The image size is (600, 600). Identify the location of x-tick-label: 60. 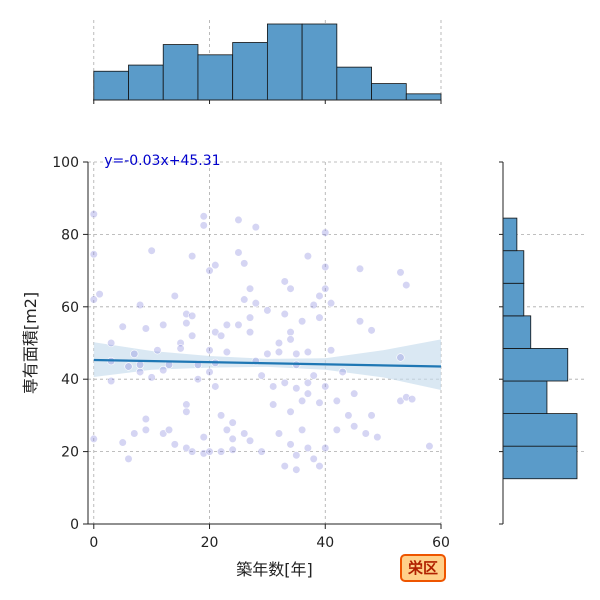
(441, 543).